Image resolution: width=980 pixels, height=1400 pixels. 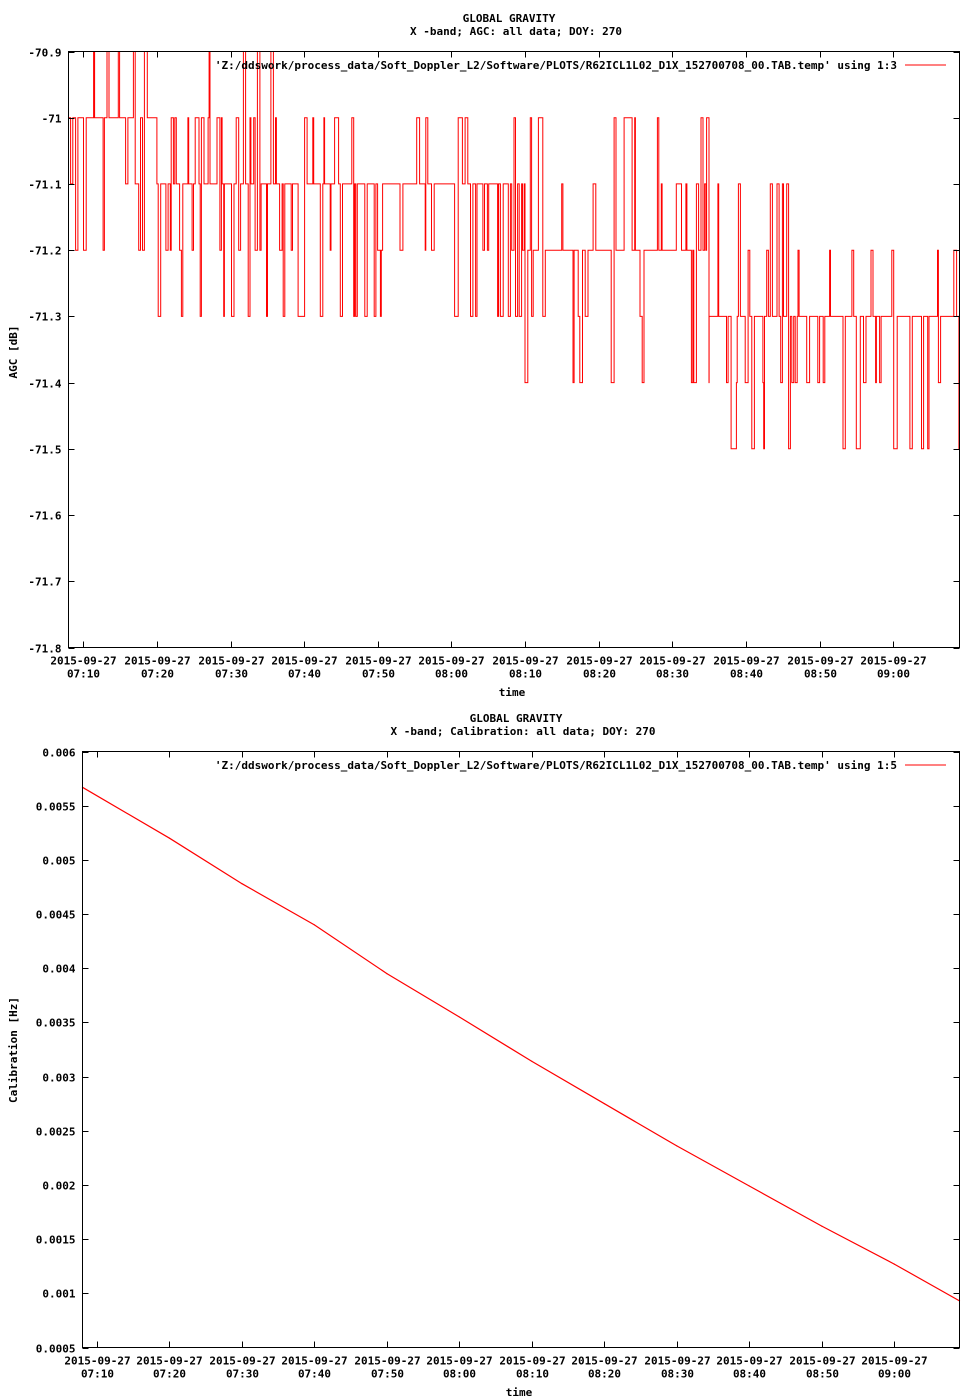 What do you see at coordinates (894, 1374) in the screenshot?
I see `calibration-x-tick-time: 09:00` at bounding box center [894, 1374].